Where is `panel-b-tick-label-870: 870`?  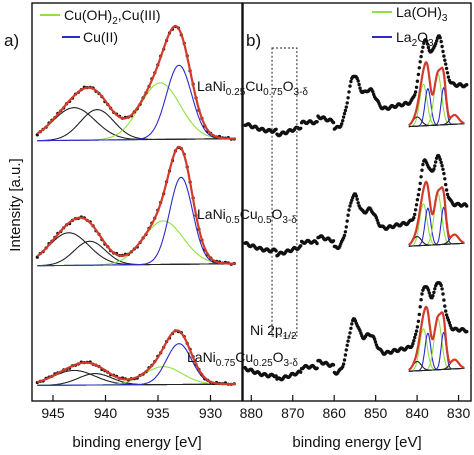 panel-b-tick-label-870: 870 is located at coordinates (293, 413).